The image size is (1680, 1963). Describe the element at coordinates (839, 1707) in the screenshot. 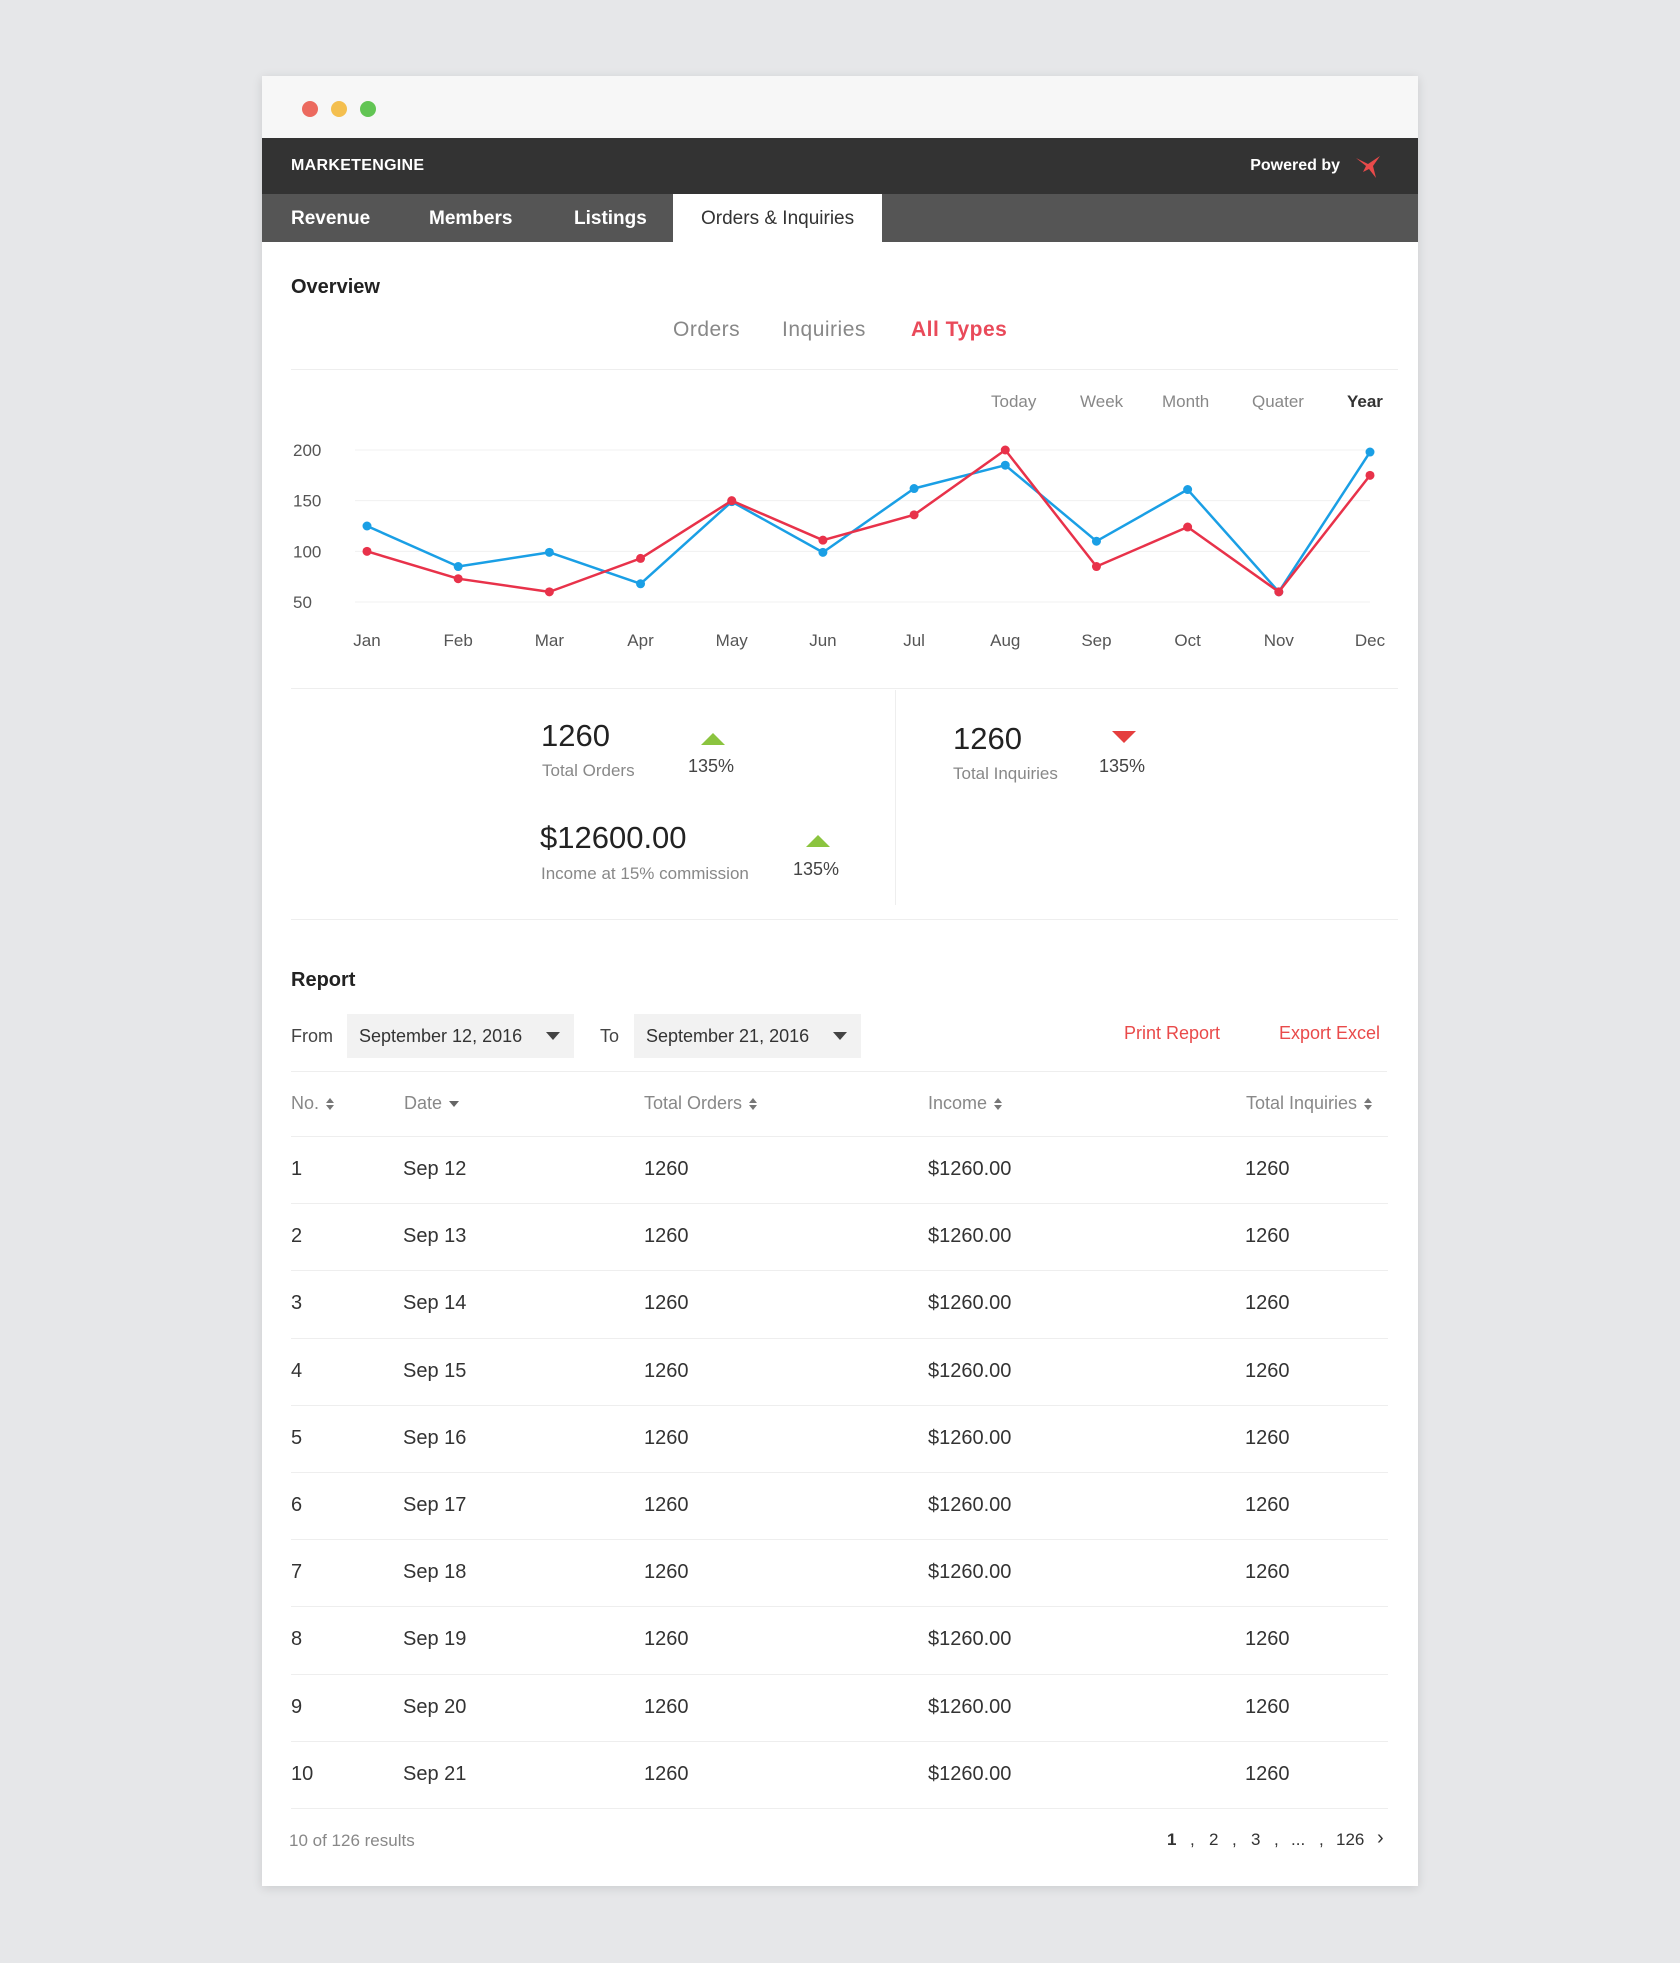

I see `table-row: 9 Sep 20 1260 $1260.00 1260` at that location.